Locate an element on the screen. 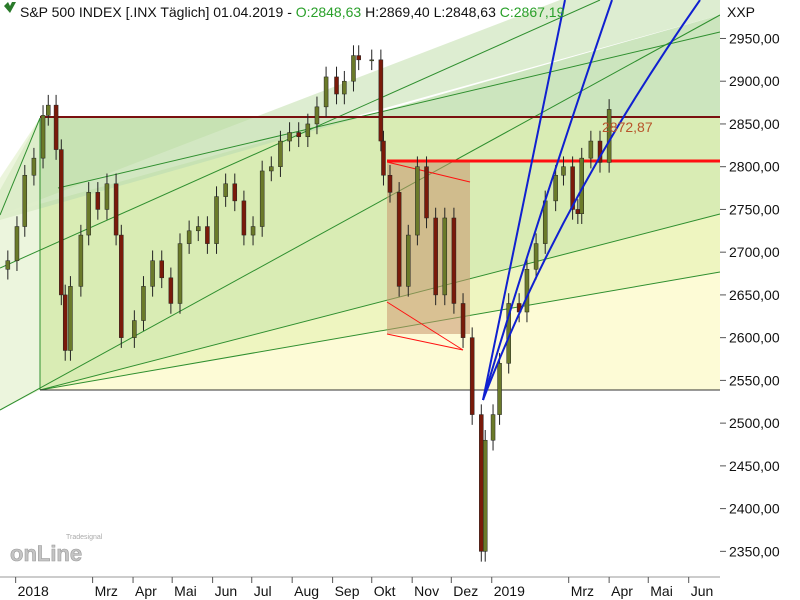 The height and width of the screenshot is (600, 800). header-close: C:2867,19 is located at coordinates (532, 12).